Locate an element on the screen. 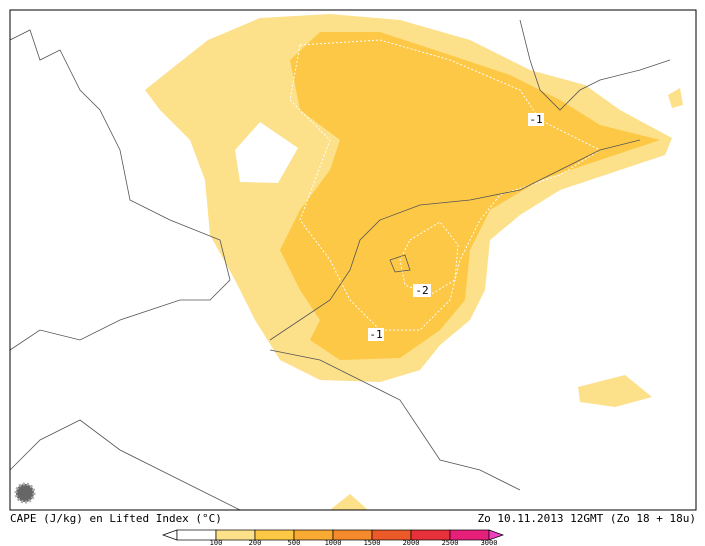 The width and height of the screenshot is (705, 546). caption: CAPE (J/kg) en Lifted Index (°C) is located at coordinates (116, 518).